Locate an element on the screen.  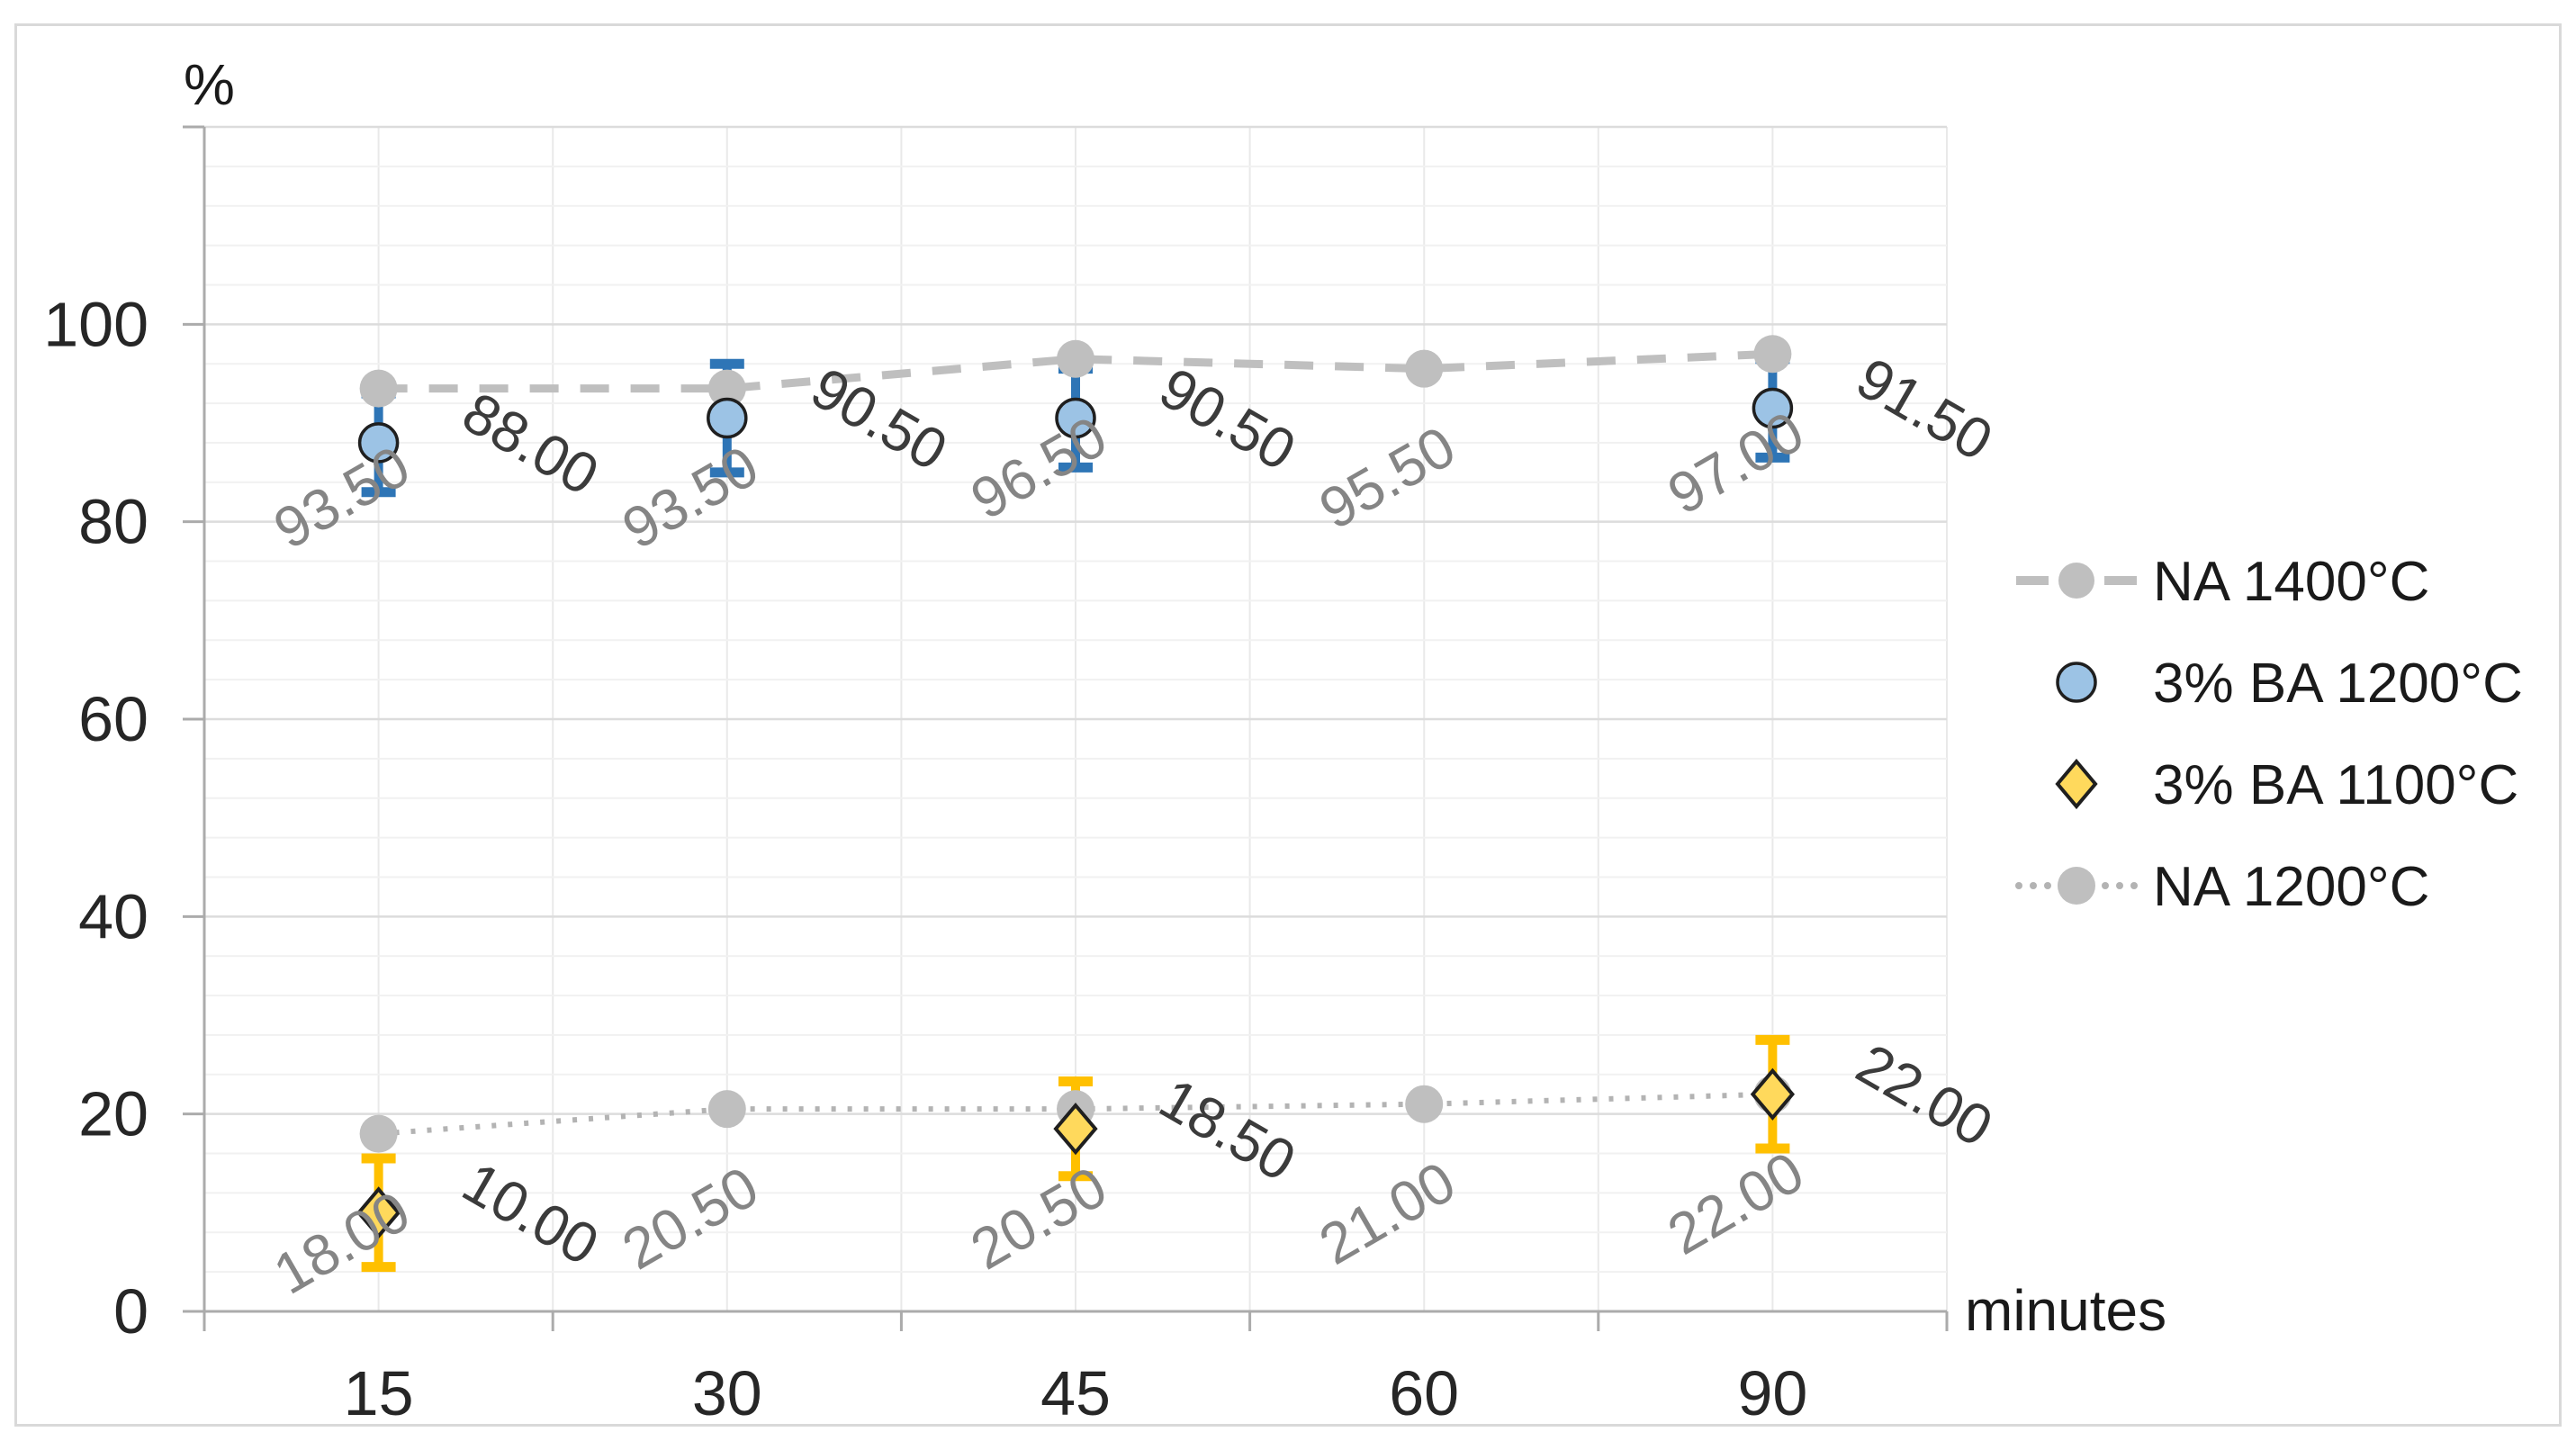
data-label: 90.50 is located at coordinates (1228, 419).